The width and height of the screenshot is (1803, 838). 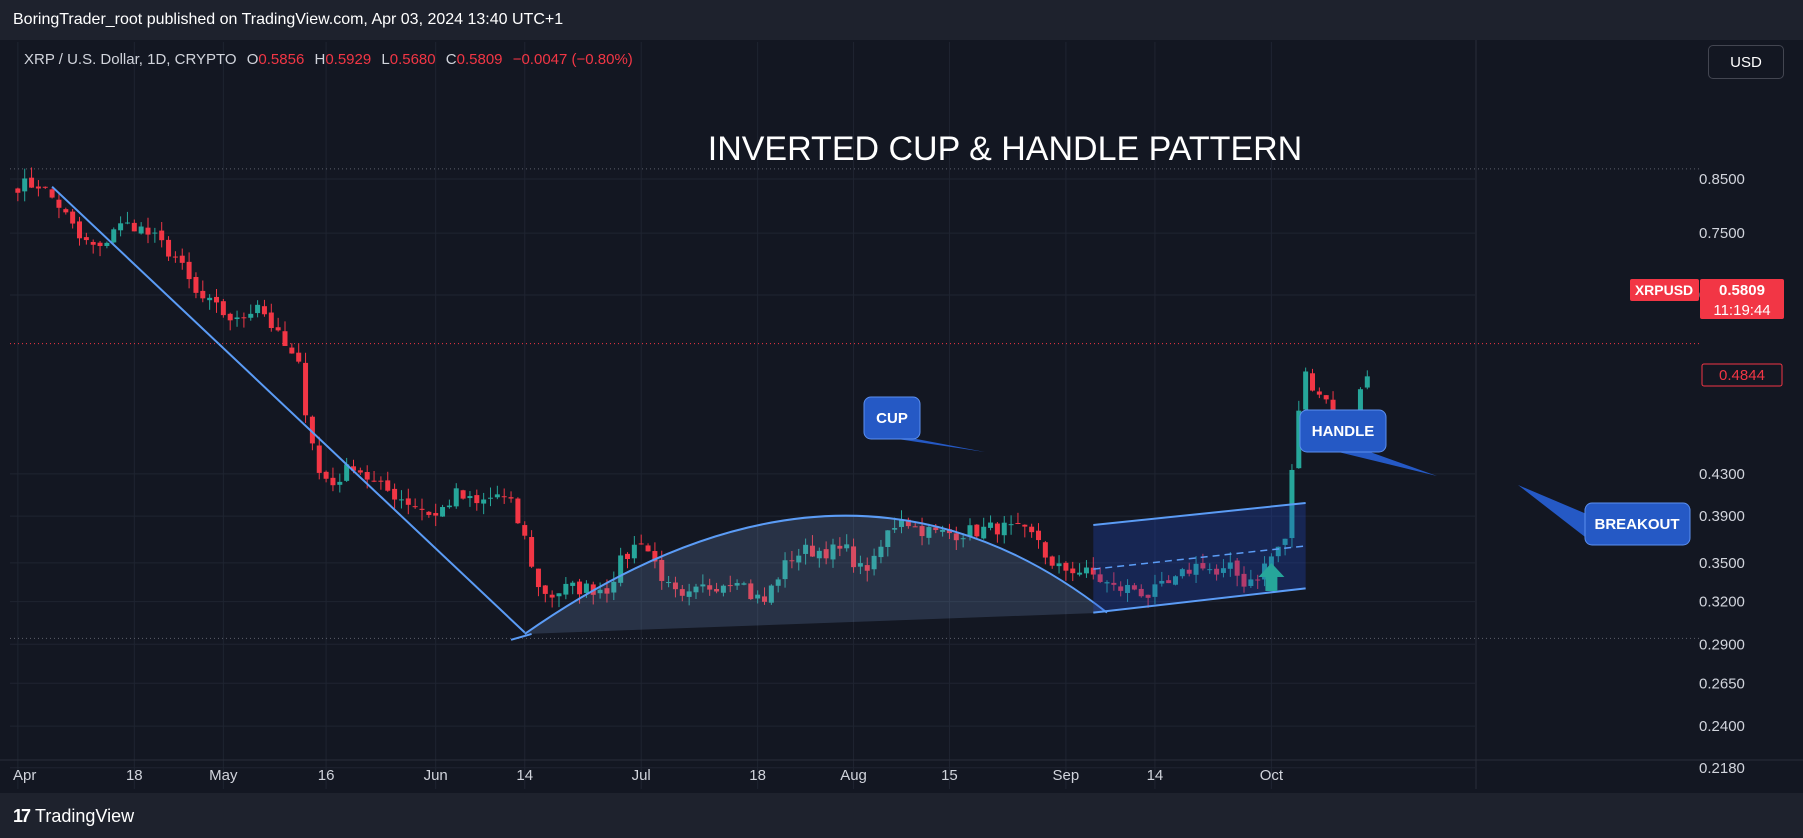 What do you see at coordinates (134, 775) in the screenshot?
I see `x-tick-label: 18` at bounding box center [134, 775].